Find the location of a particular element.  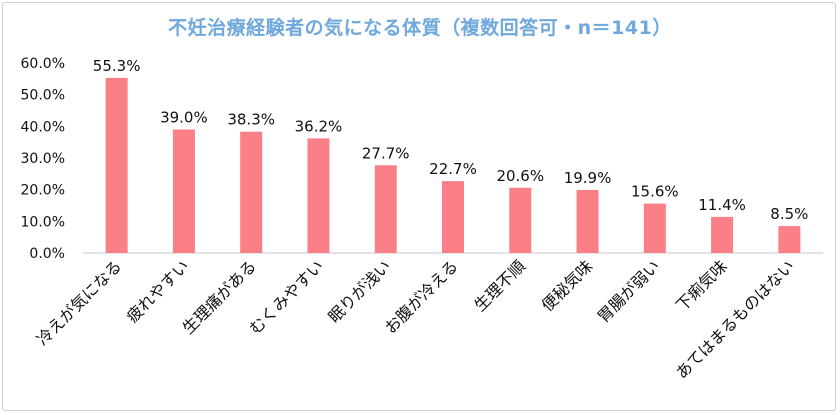

data-label: 39.0% is located at coordinates (184, 118).